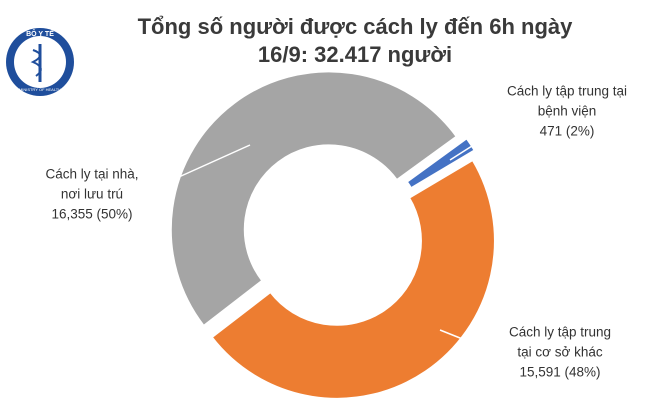 This screenshot has height=410, width=660. Describe the element at coordinates (40, 33) in the screenshot. I see `logo-name: BỘ Y TẾ` at that location.